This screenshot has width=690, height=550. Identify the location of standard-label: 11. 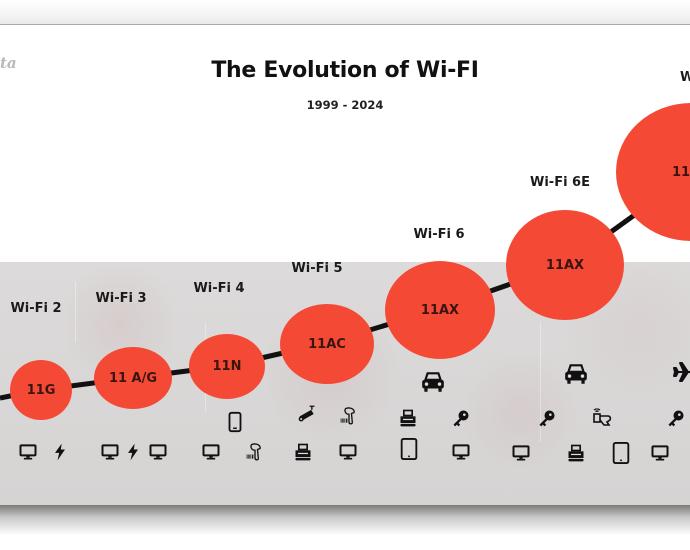
(681, 172).